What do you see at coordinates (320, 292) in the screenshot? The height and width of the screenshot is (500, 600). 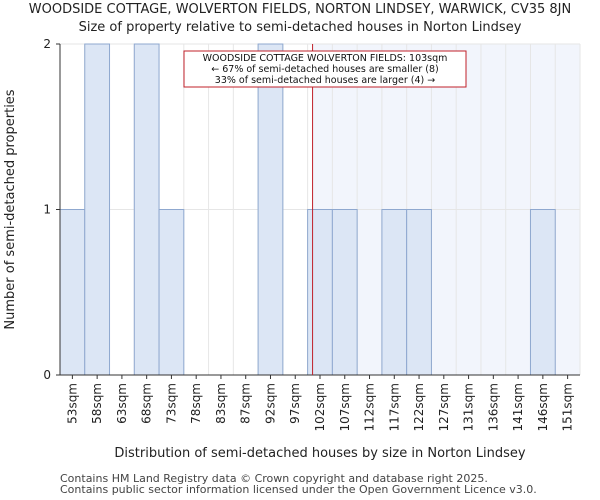 I see `bar-102sqm` at bounding box center [320, 292].